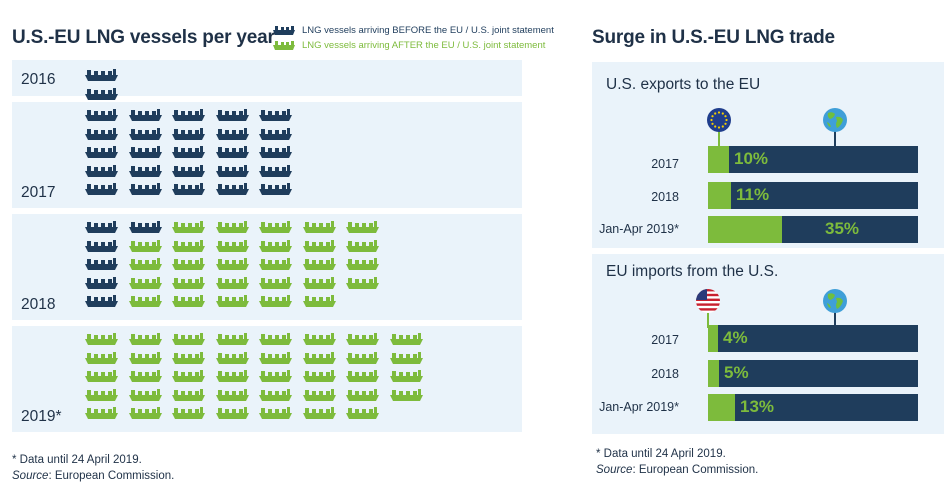 This screenshot has height=497, width=948. What do you see at coordinates (284, 45) in the screenshot?
I see `ship-icon-after` at bounding box center [284, 45].